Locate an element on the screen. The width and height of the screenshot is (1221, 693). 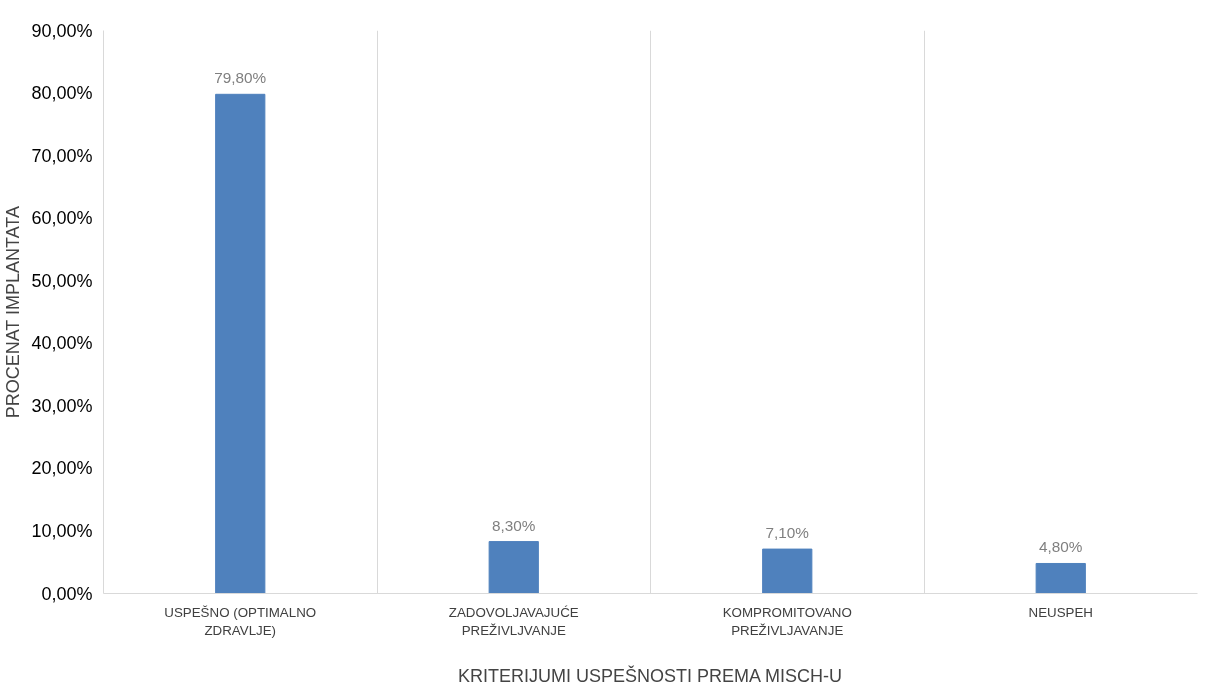
x-tick-label: USPEŠNO (OPTIMALNO ZDRAVLJE) is located at coordinates (240, 621).